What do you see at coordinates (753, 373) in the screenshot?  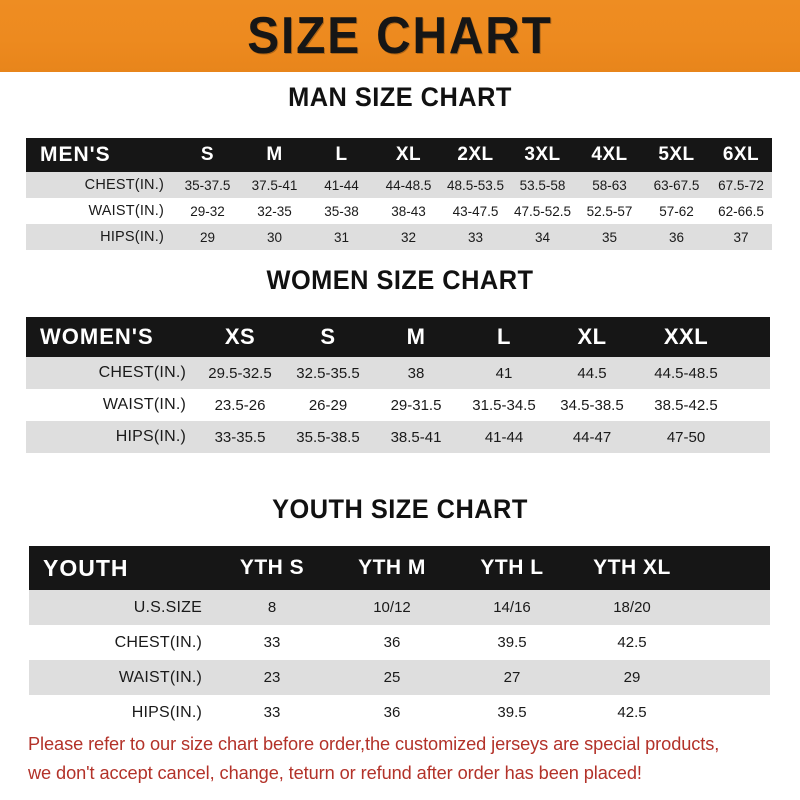 I see `women-chest-spacer` at bounding box center [753, 373].